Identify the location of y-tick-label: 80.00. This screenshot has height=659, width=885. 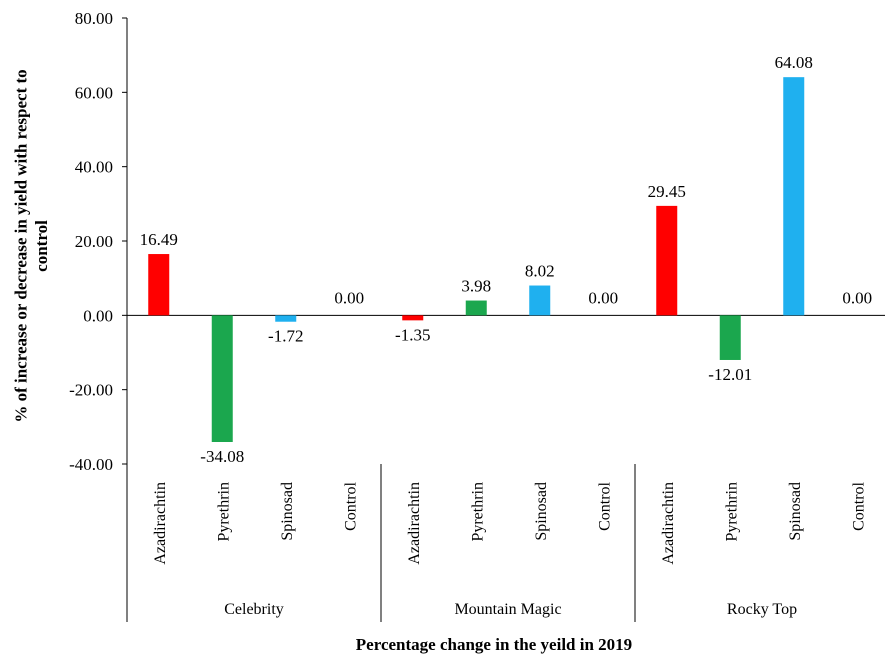
(94, 18).